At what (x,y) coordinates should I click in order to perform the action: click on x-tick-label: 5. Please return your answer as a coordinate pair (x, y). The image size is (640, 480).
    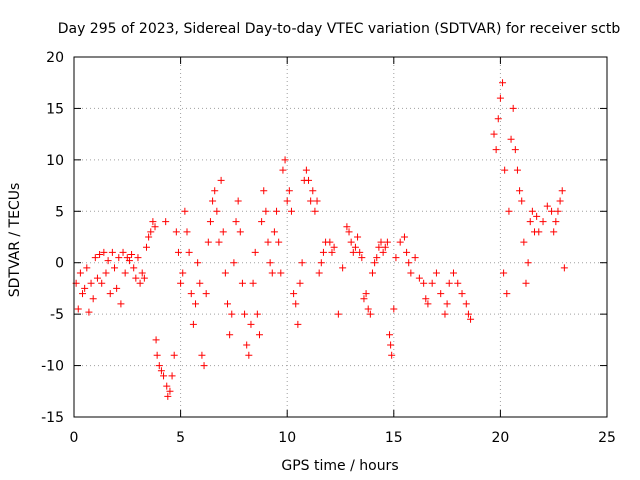
    Looking at the image, I should click on (180, 438).